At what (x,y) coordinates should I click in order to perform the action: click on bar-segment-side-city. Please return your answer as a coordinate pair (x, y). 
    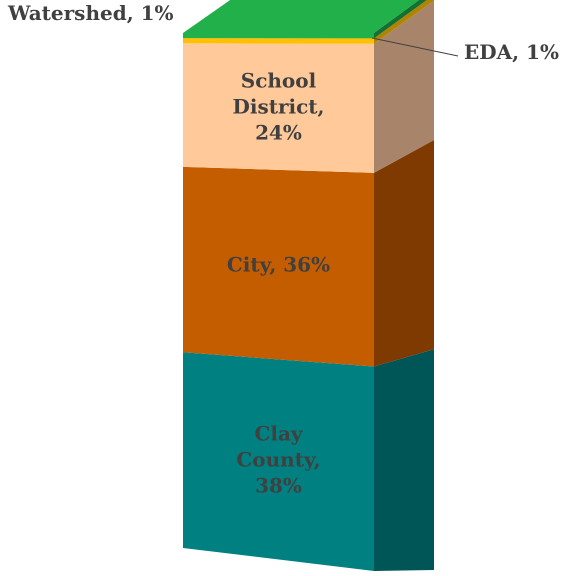
    Looking at the image, I should click on (404, 253).